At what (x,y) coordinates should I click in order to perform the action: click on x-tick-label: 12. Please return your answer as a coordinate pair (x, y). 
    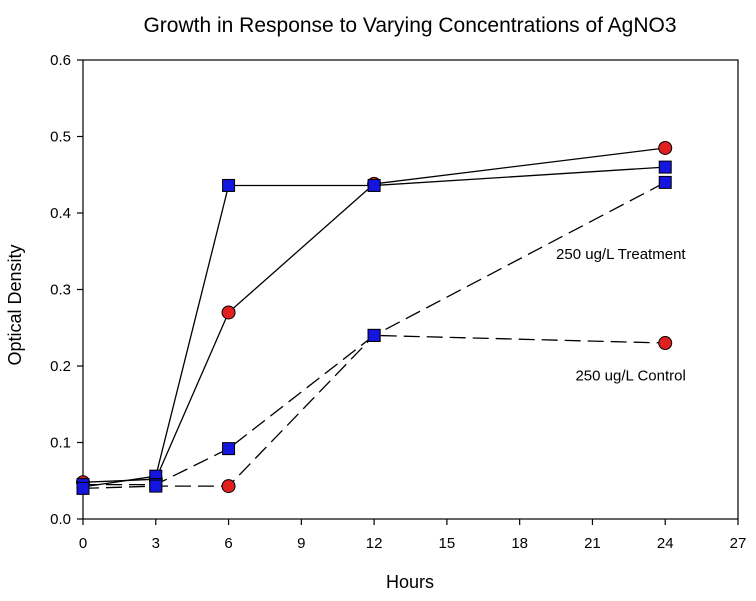
    Looking at the image, I should click on (374, 543).